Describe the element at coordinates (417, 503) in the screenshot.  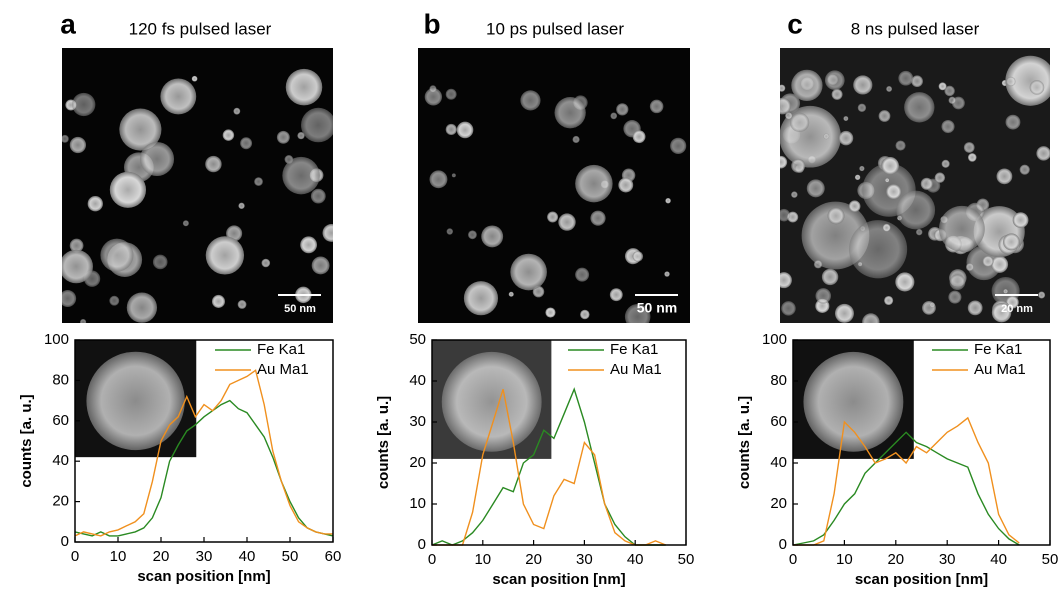
I see `y-tick-label: 10` at that location.